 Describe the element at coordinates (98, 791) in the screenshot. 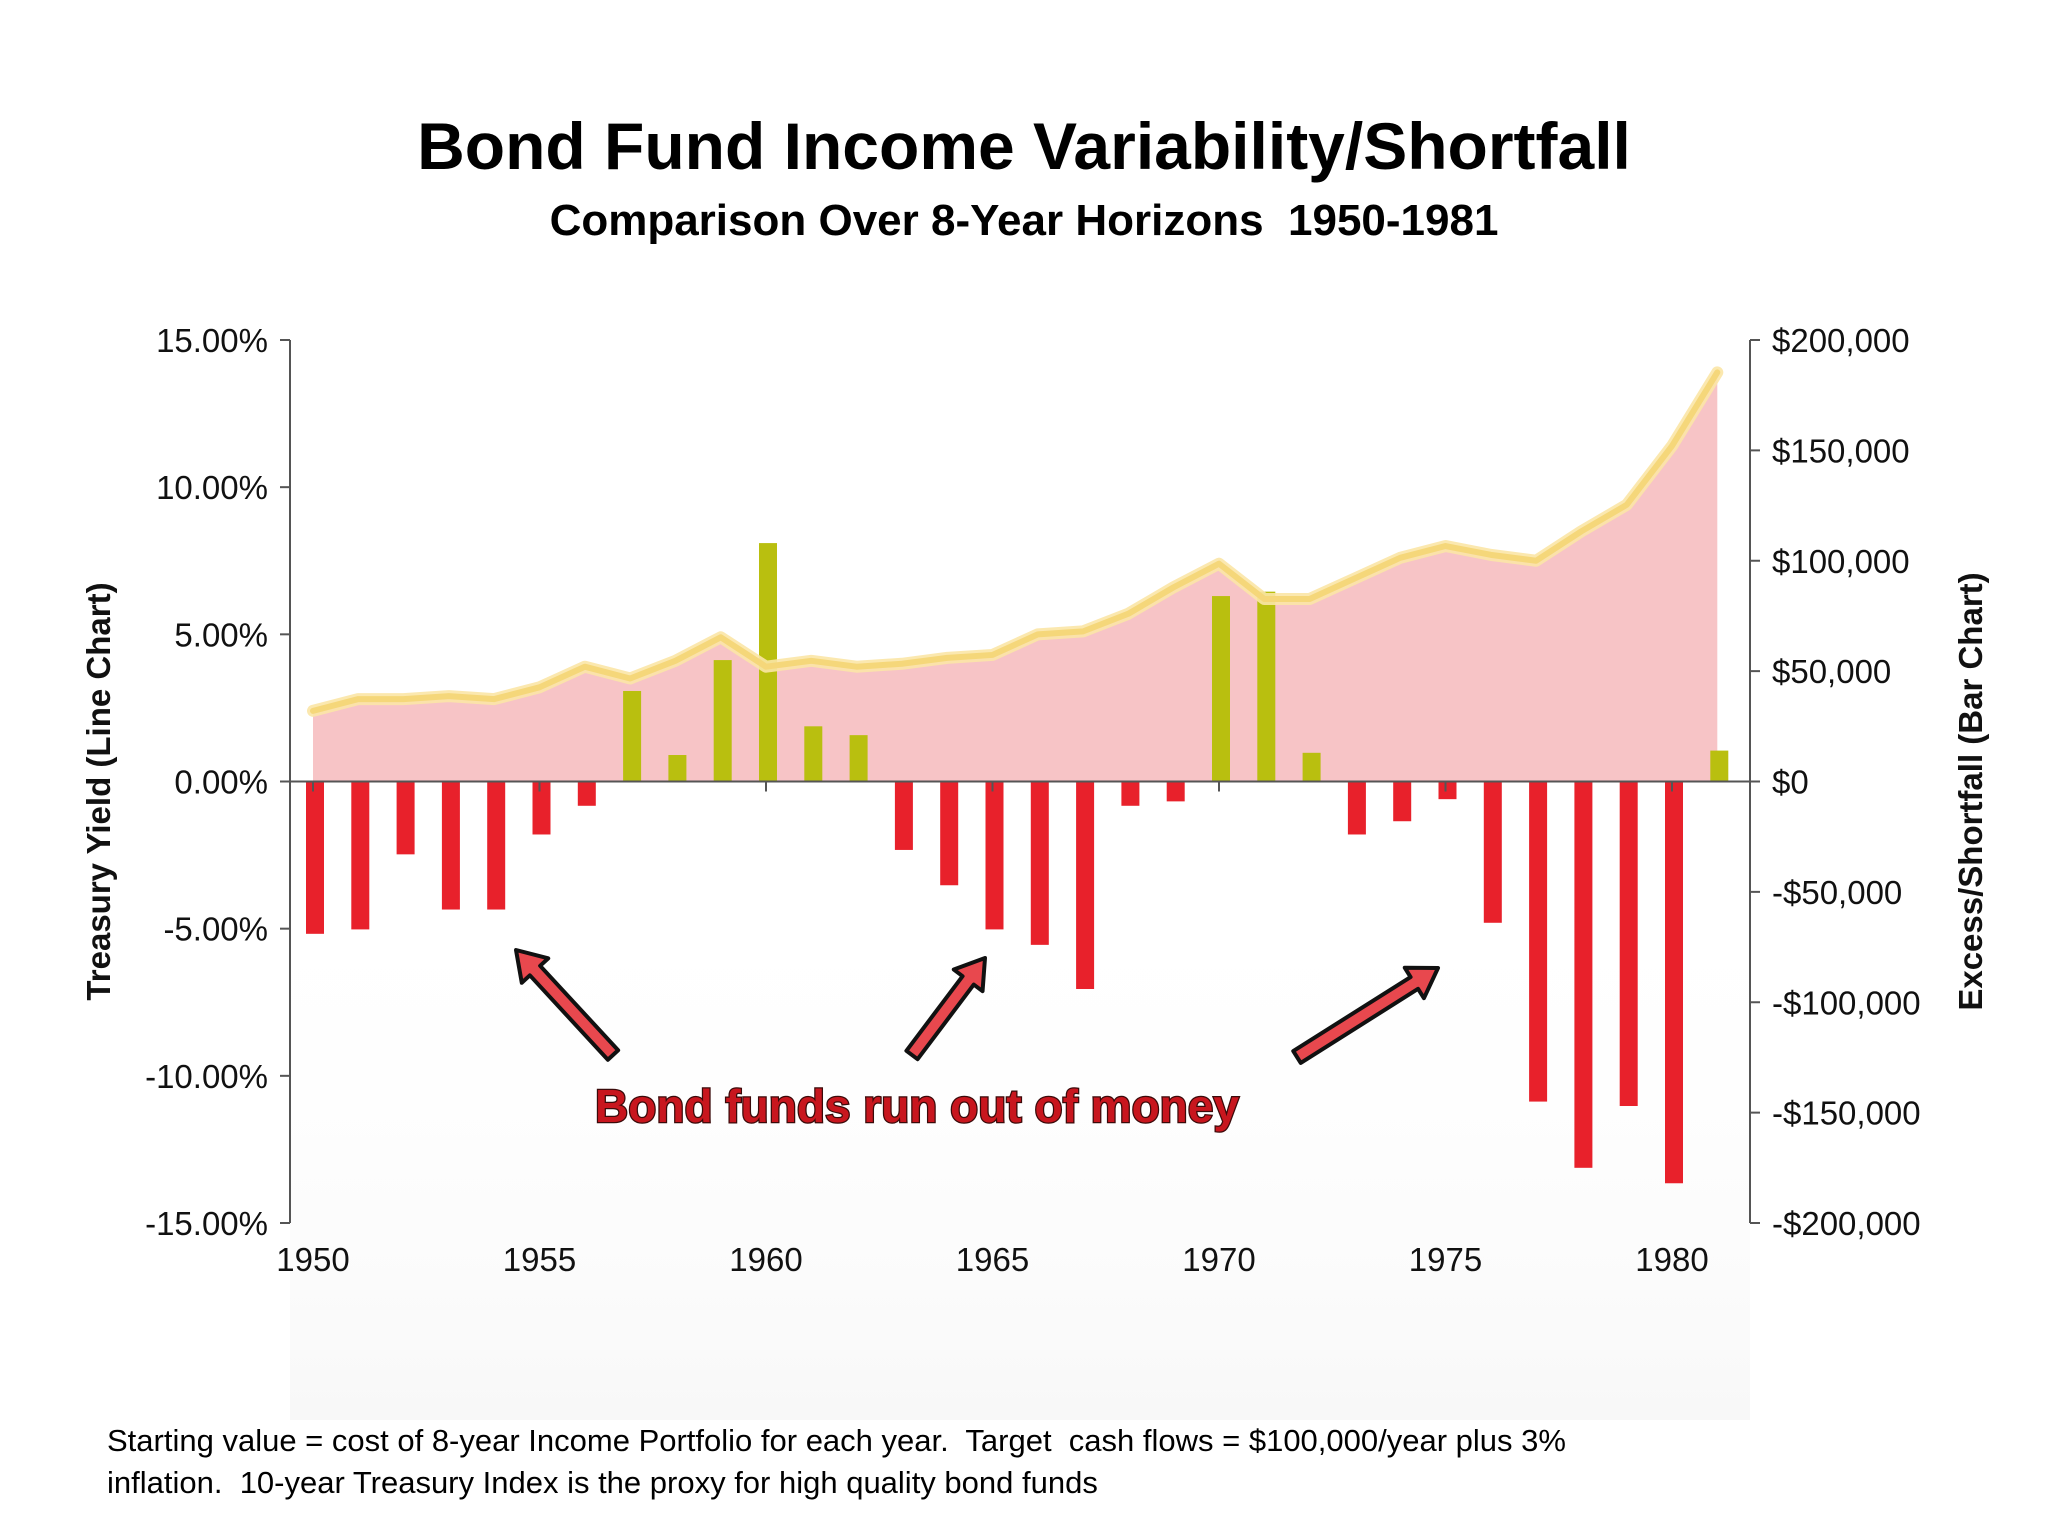

I see `left-axis-title: Treasury Yield (Line Chart)` at that location.